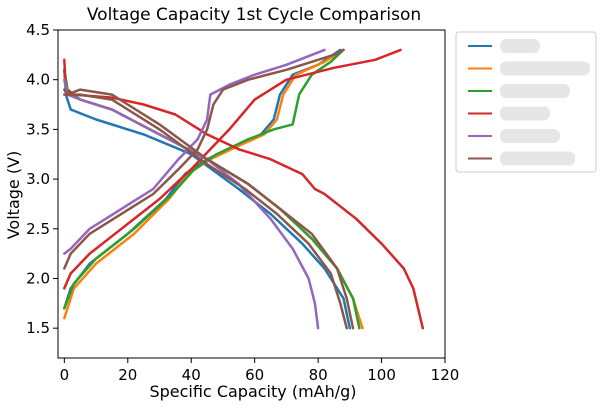 The image size is (602, 409). I want to click on y-tick-label: 4.0, so click(38, 80).